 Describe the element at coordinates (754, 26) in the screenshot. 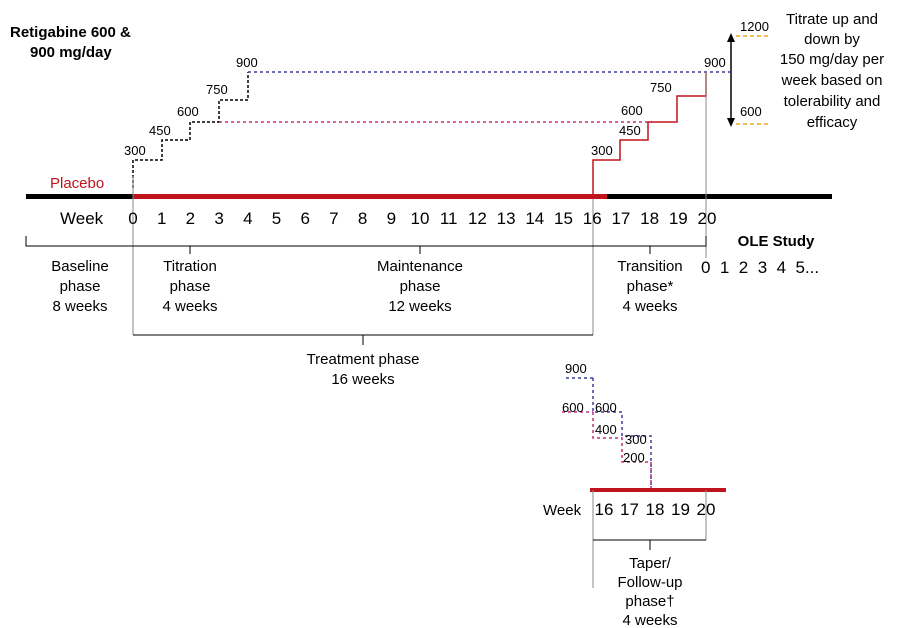

I see `range-upper-label: 1200` at that location.